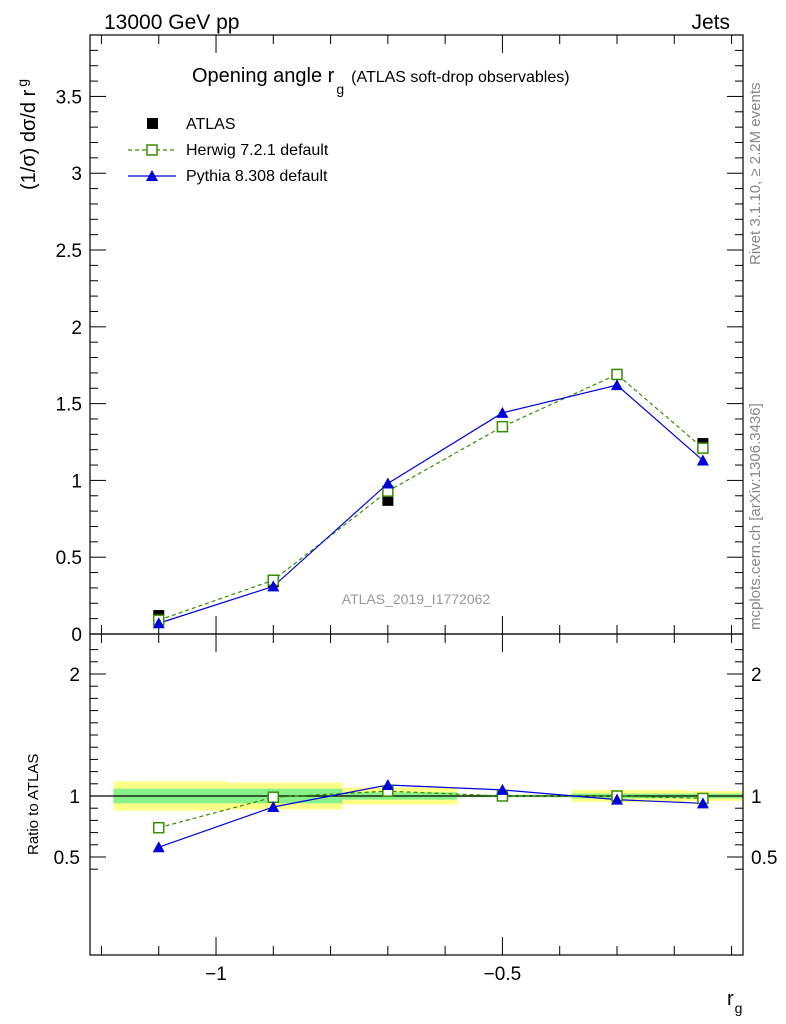 This screenshot has height=1024, width=786. I want to click on ratio-y-tick-label-right: 1, so click(756, 797).